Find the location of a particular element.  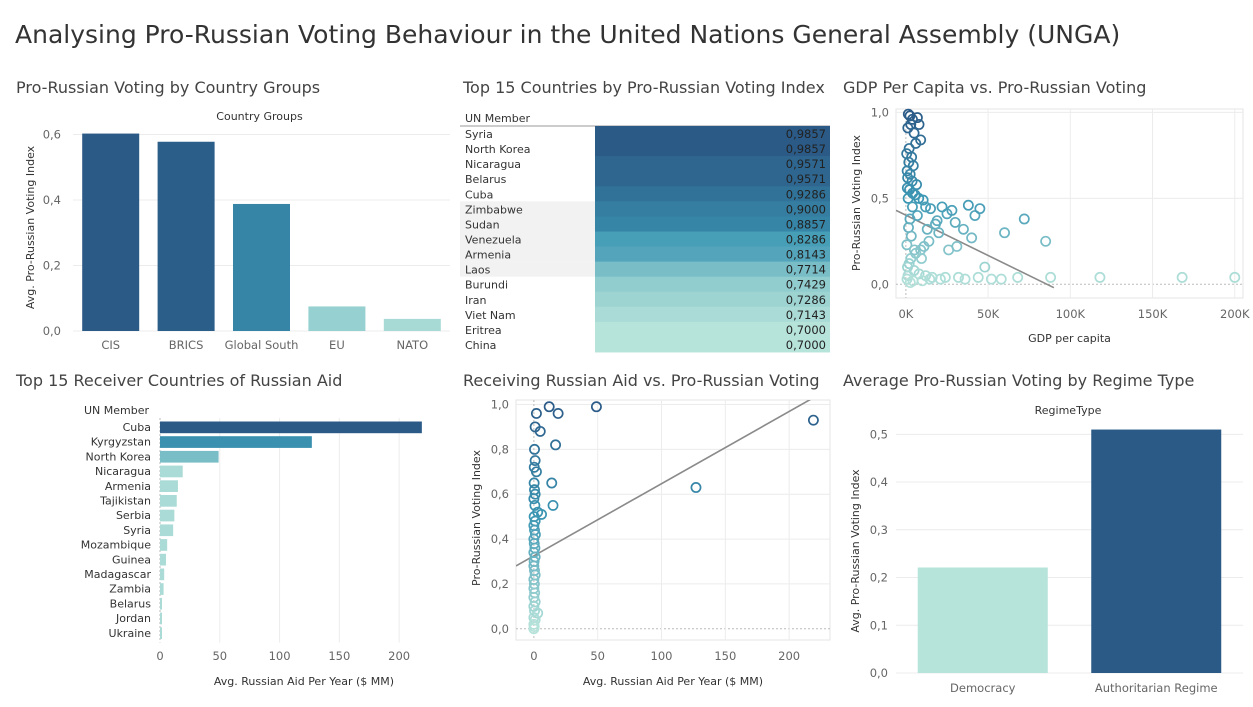

top15-value-label: 0,7429 is located at coordinates (806, 285).